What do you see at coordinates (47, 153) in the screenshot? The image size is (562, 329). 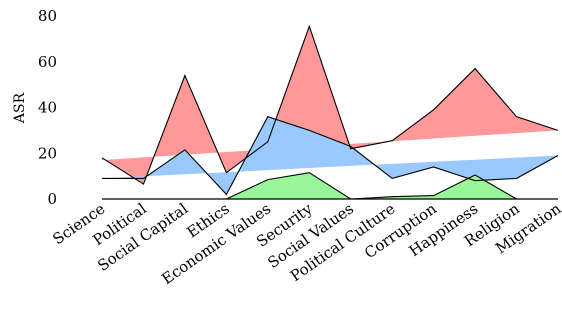 I see `y-tick-label: 20` at bounding box center [47, 153].